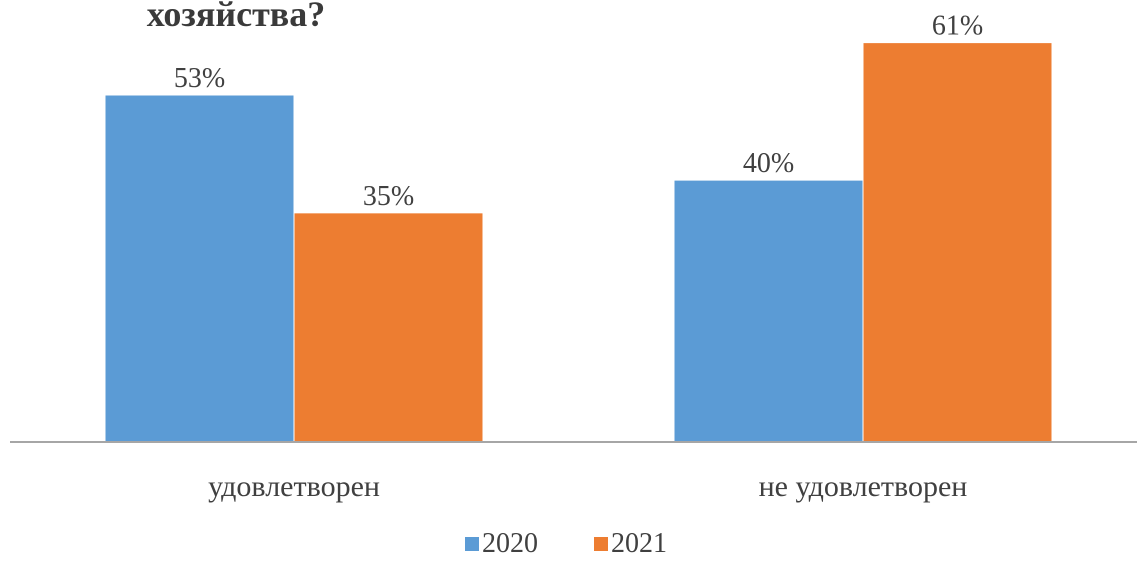 The image size is (1137, 566). What do you see at coordinates (236, 17) in the screenshot?
I see `chart-title: хозяйства?` at bounding box center [236, 17].